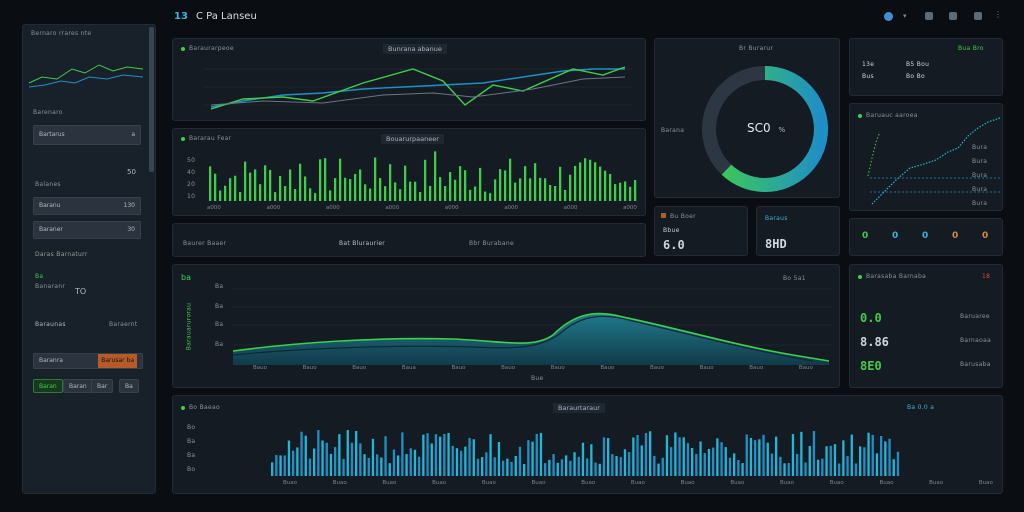 The width and height of the screenshot is (1024, 512). Describe the element at coordinates (362, 243) in the screenshot. I see `stat-strip-item-2: Bat Bluraurier` at that location.